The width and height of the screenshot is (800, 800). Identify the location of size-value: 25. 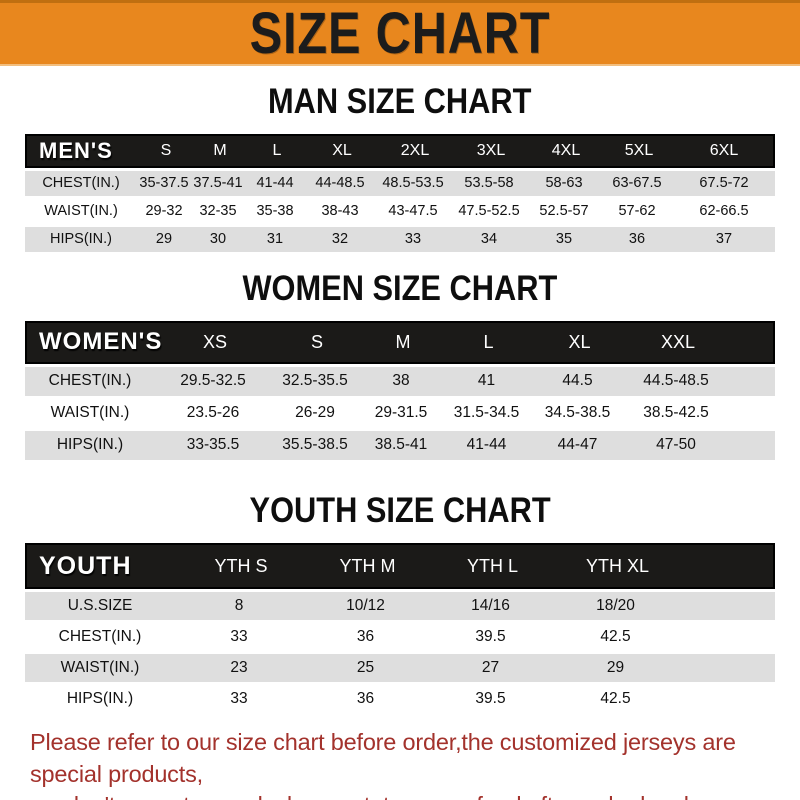
(365, 668).